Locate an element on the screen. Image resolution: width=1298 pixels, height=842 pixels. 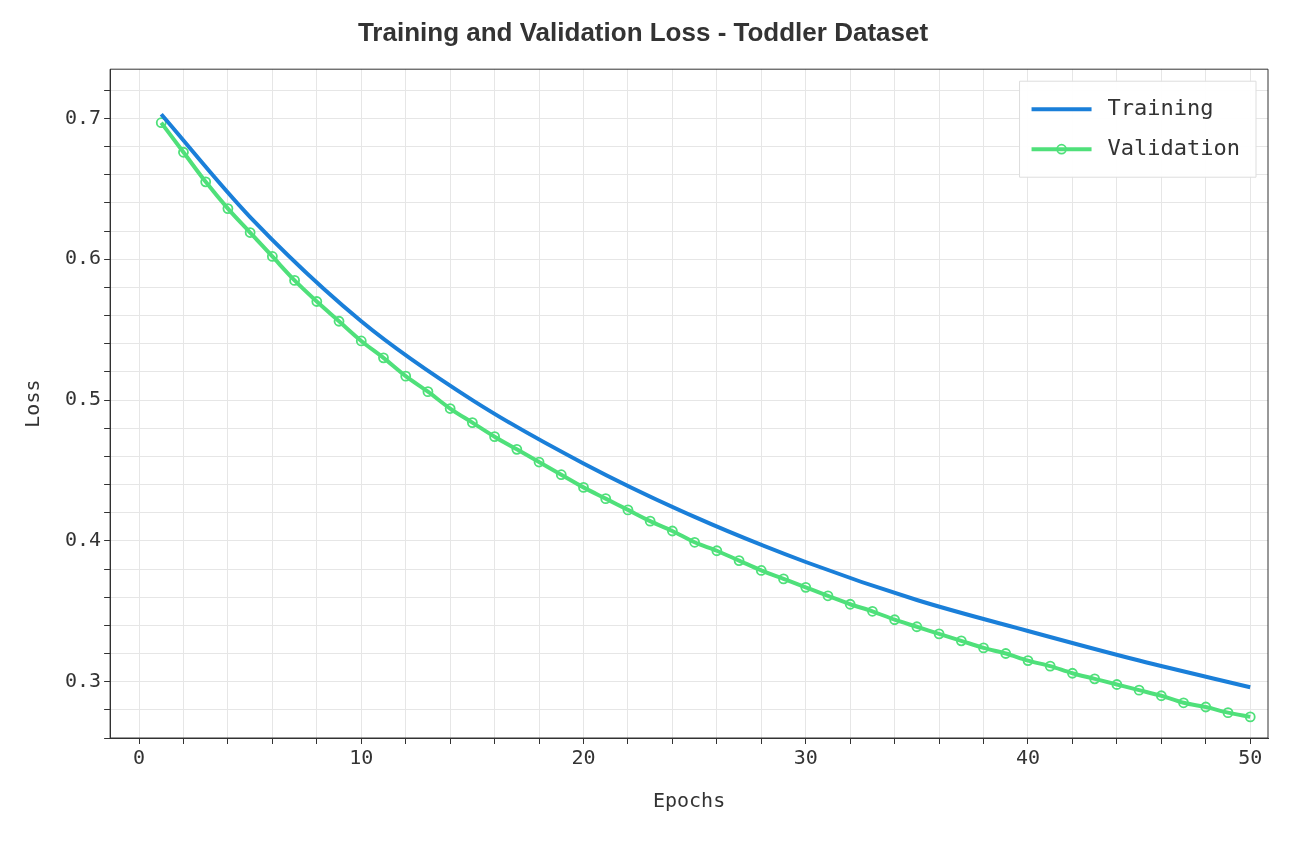
y-axis-title: Loss is located at coordinates (32, 403).